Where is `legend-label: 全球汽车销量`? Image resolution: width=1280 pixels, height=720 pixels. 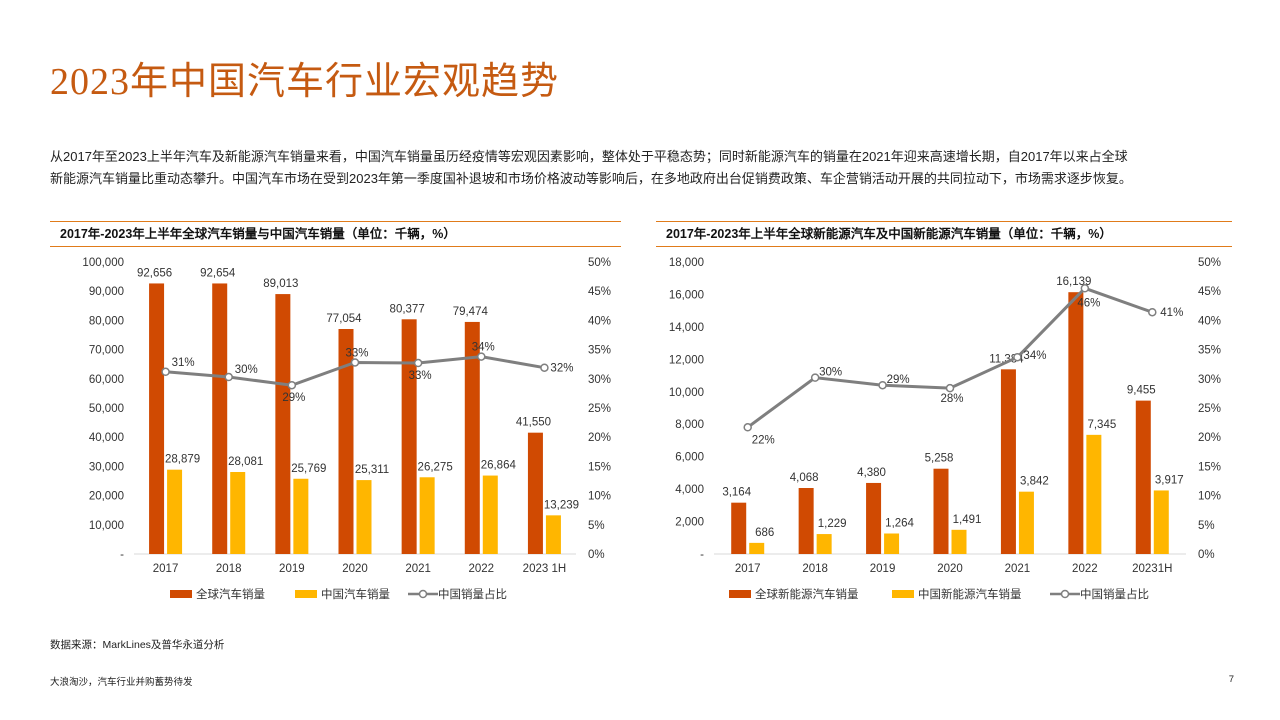 legend-label: 全球汽车销量 is located at coordinates (230, 594).